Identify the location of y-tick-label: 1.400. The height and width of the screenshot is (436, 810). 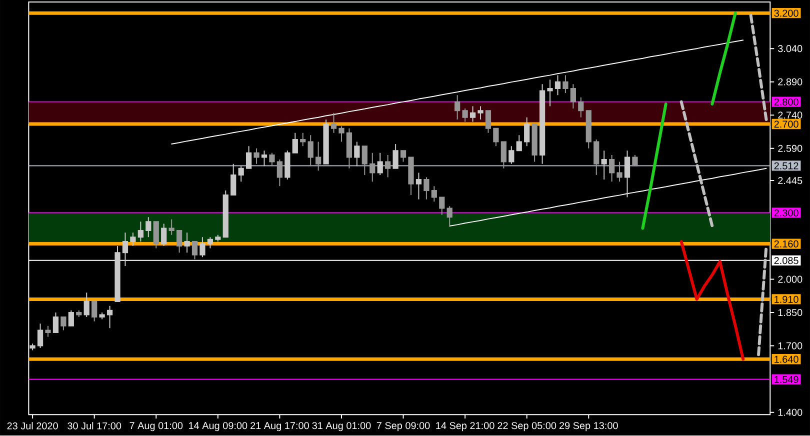
(790, 412).